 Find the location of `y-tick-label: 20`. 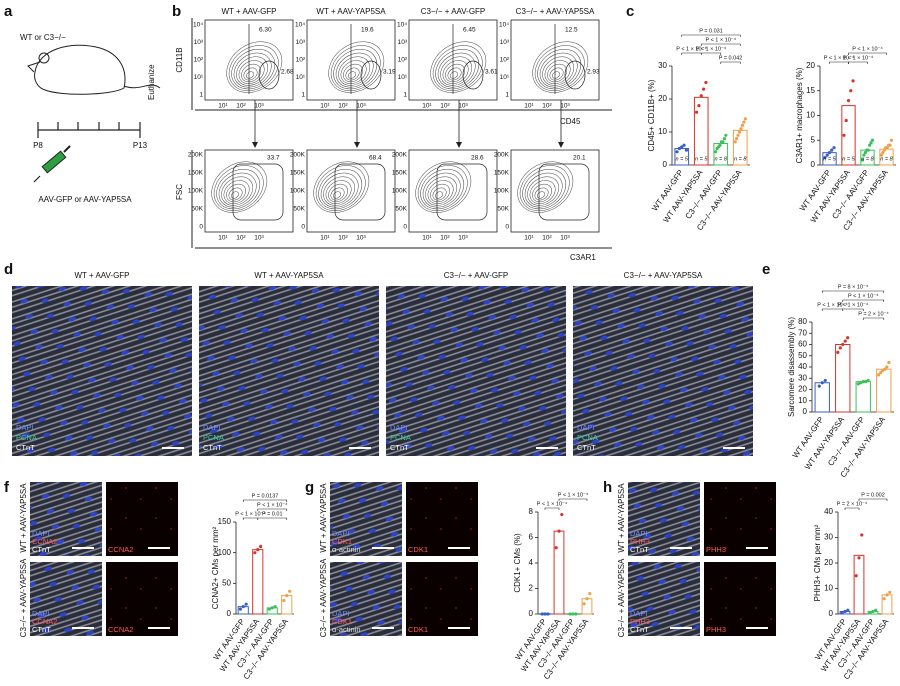

y-tick-label: 20 is located at coordinates (662, 98).